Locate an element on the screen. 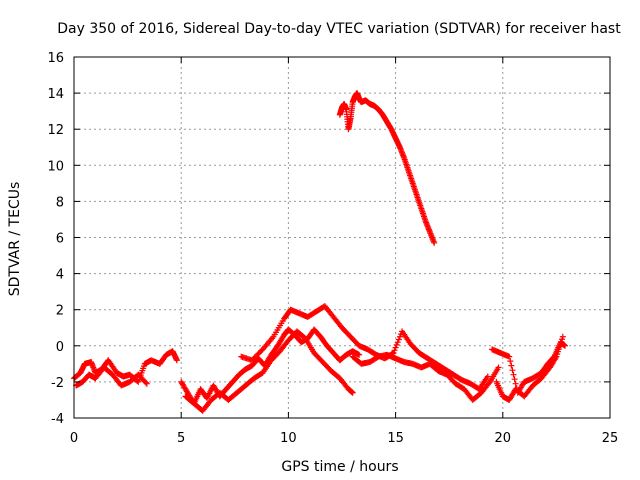 This screenshot has width=640, height=480. y-tick-label: -4 is located at coordinates (57, 419).